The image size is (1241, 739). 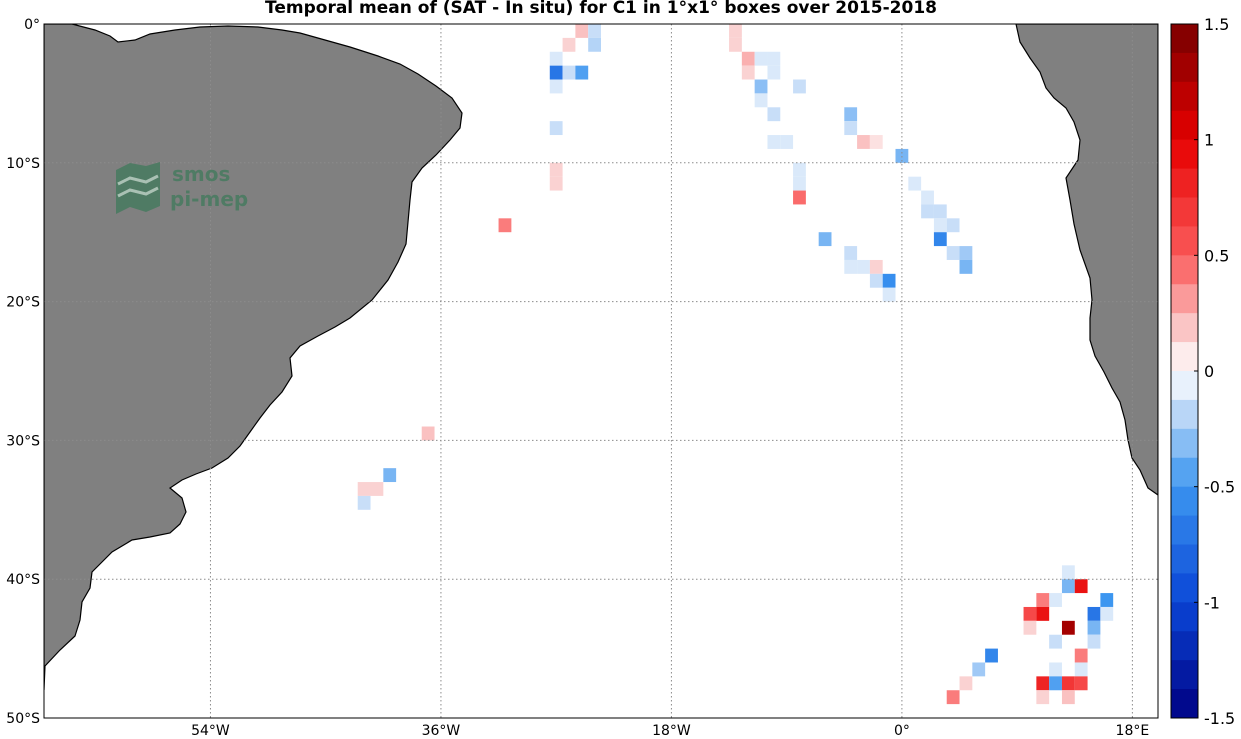 I want to click on colorbar-tick-labels: 1.5 1 0.5 0 -0.5 -1 -1.5, so click(x=1214, y=371).